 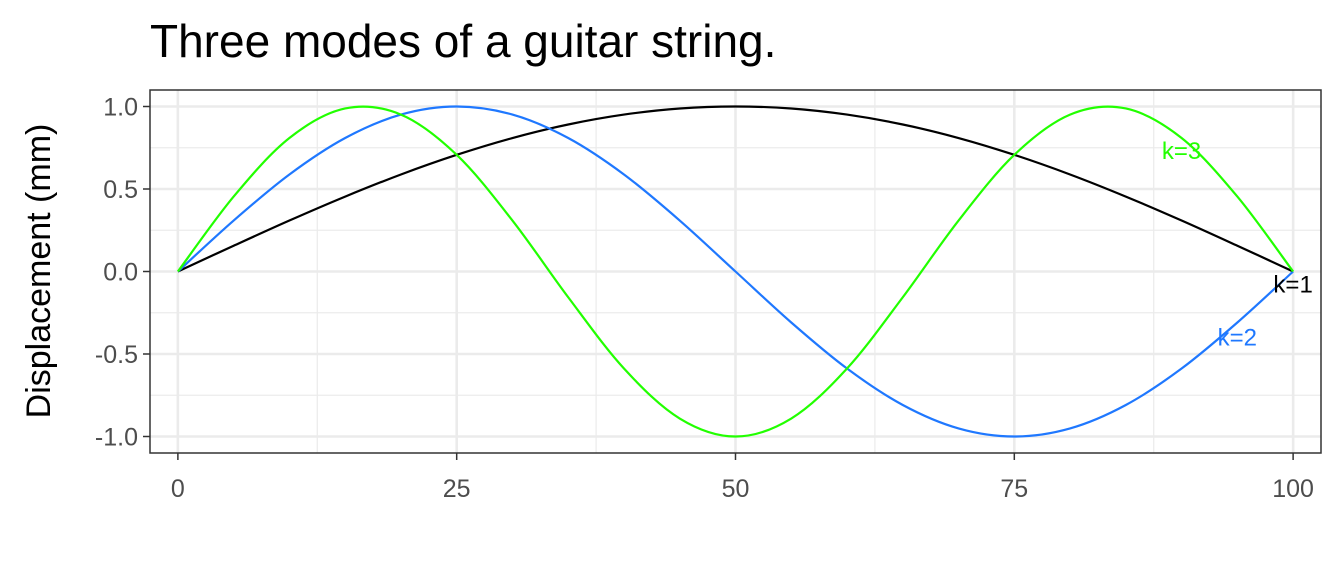 I want to click on x-axis: 0 25 50 75 100, so click(x=742, y=478).